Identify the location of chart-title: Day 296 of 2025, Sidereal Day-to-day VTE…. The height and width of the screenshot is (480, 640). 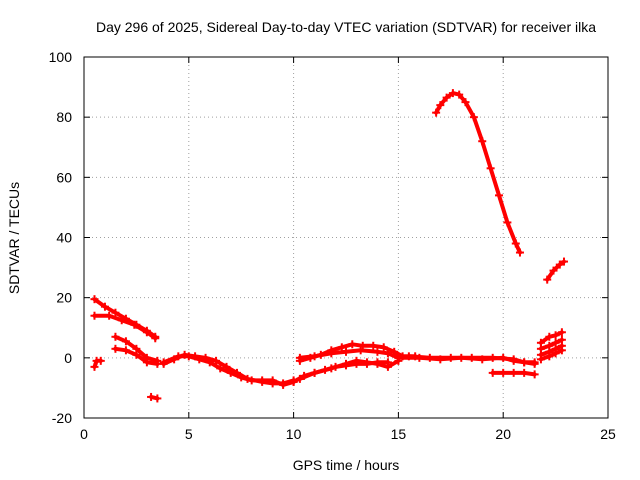
(346, 27).